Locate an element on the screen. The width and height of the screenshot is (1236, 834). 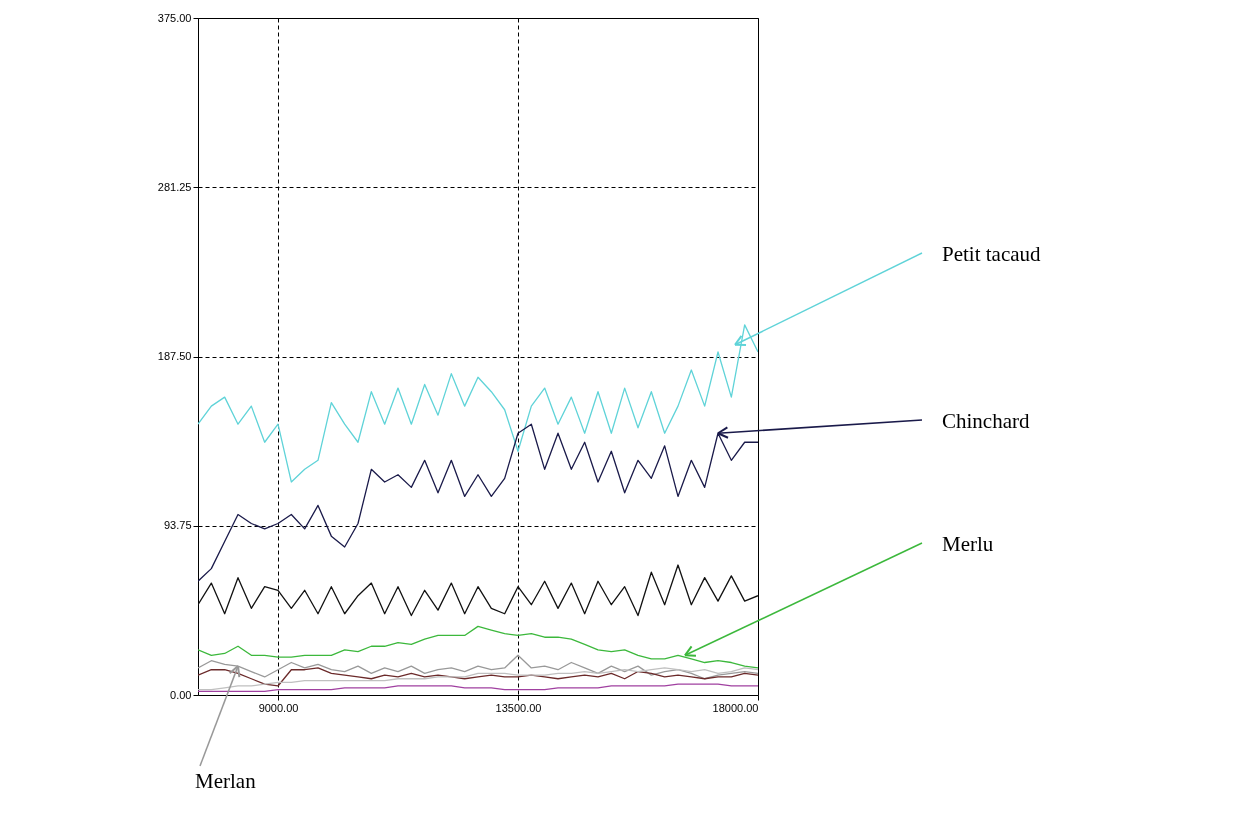
x-tick-label: 13500.00 is located at coordinates (518, 707).